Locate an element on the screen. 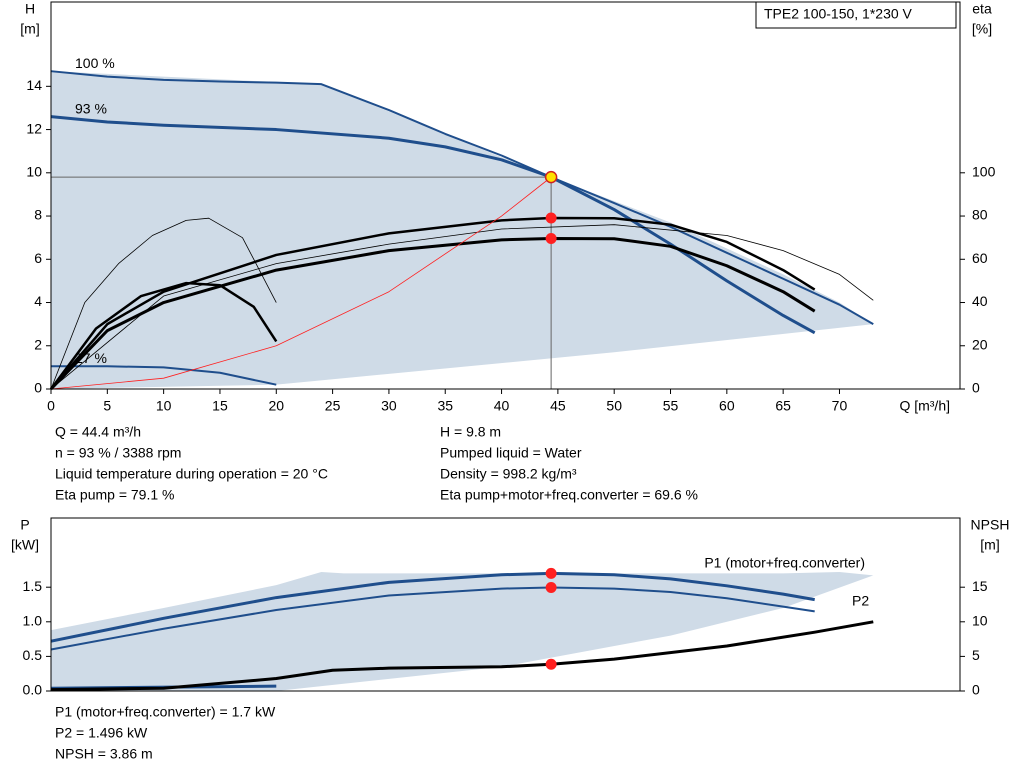  y-tick-label: 1.0 is located at coordinates (33, 621).